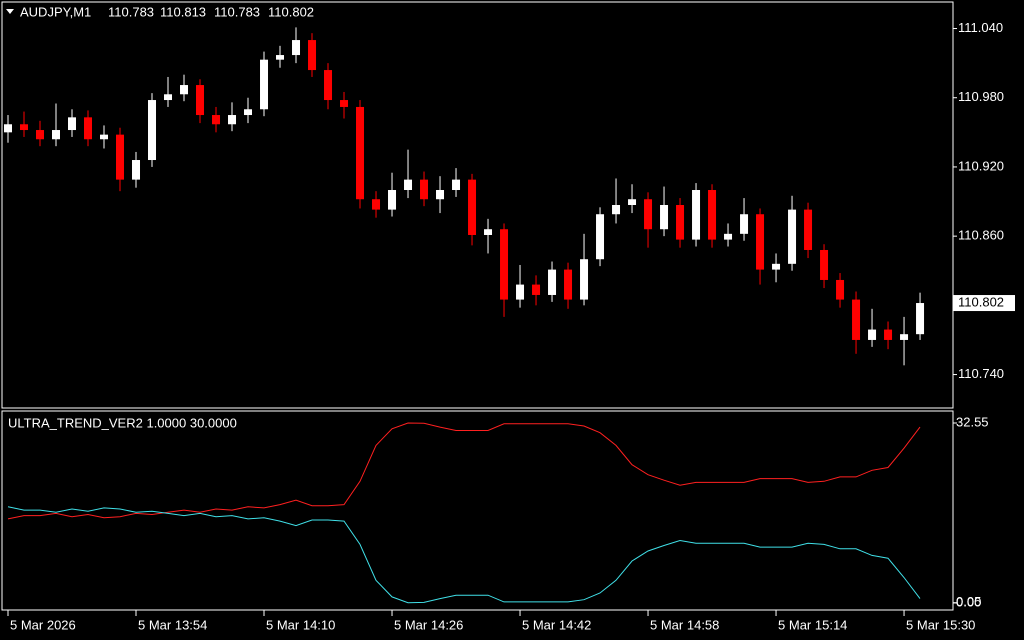 The image size is (1024, 640). Describe the element at coordinates (122, 422) in the screenshot. I see `indicator-title: ULTRA_TREND_VER2 1.0000 30.0000` at that location.